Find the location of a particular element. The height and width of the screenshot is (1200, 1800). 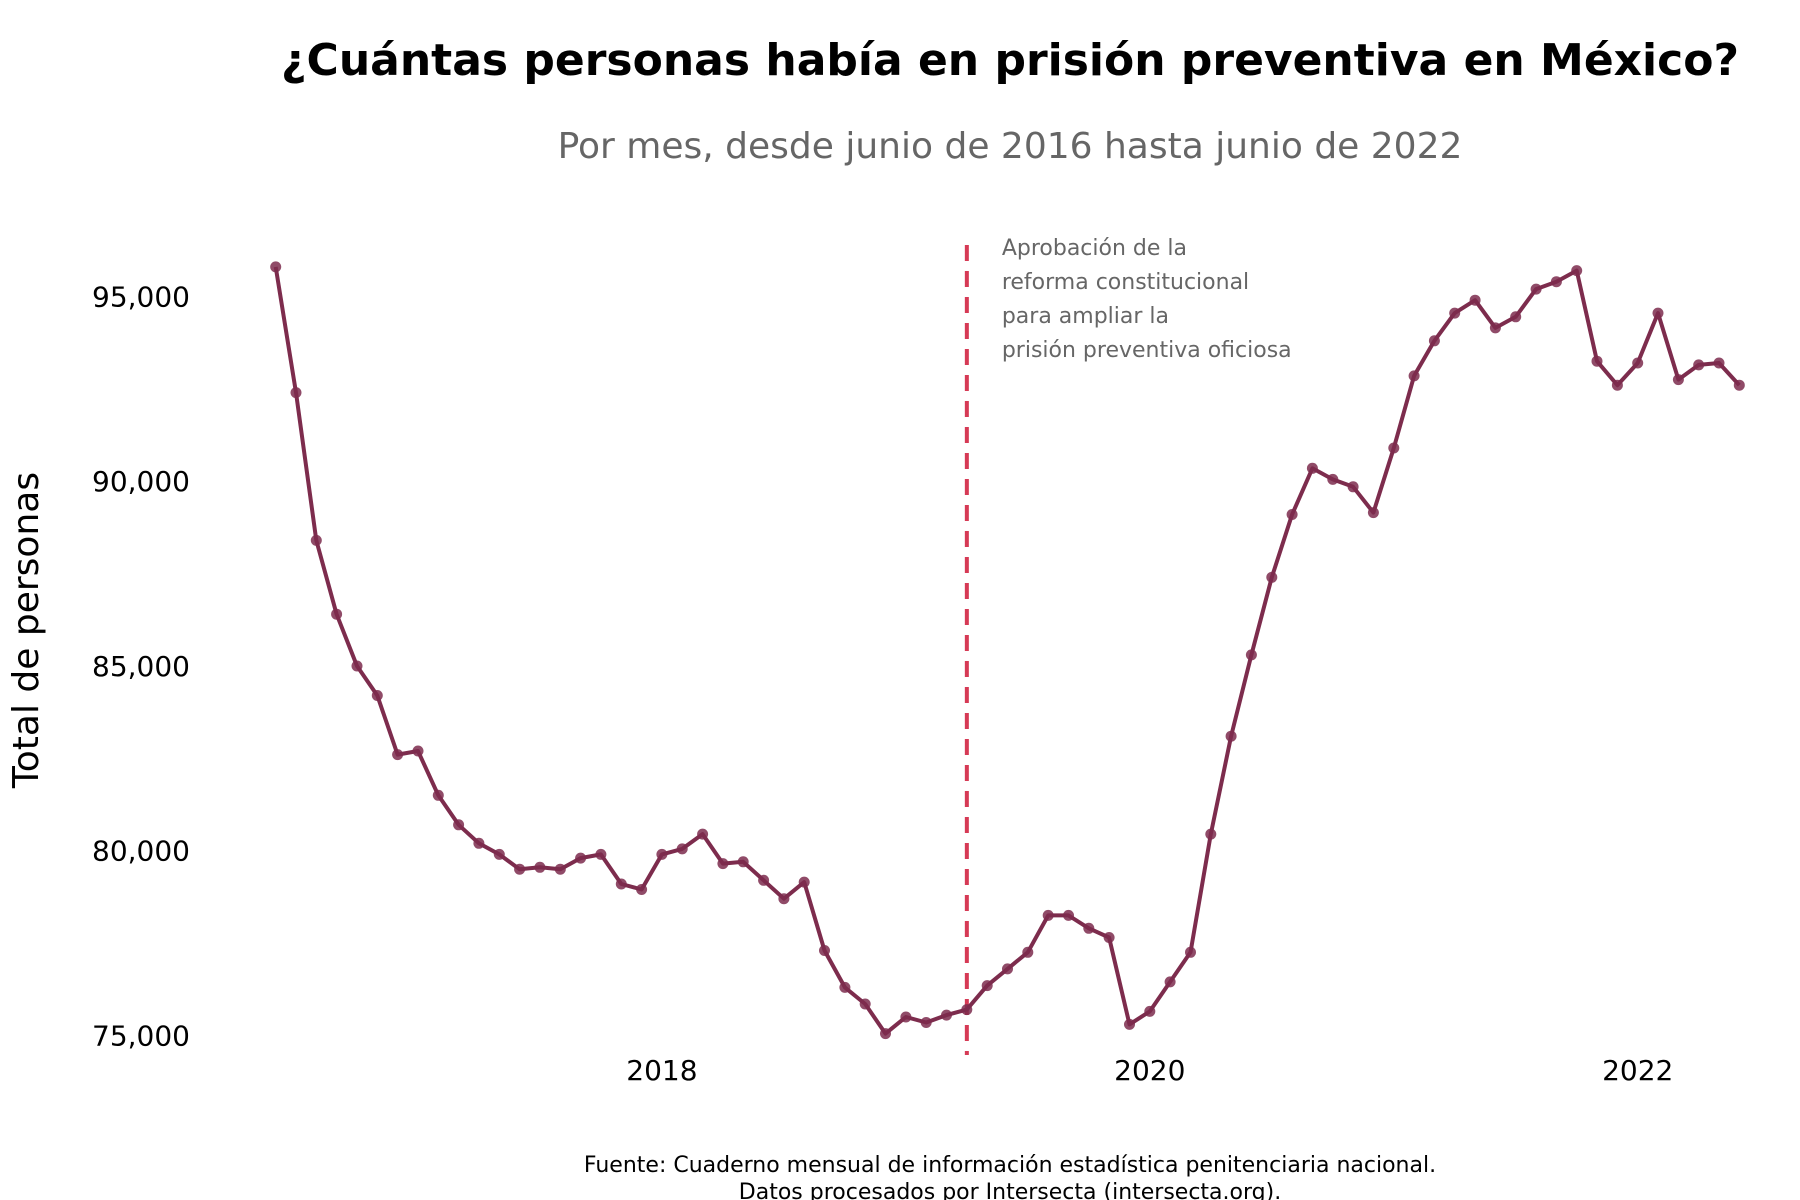

y-tick-label: 90,000 is located at coordinates (141, 481).